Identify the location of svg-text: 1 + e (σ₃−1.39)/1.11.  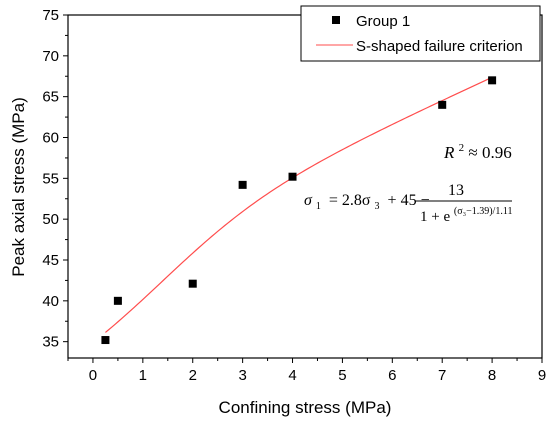
(466, 215).